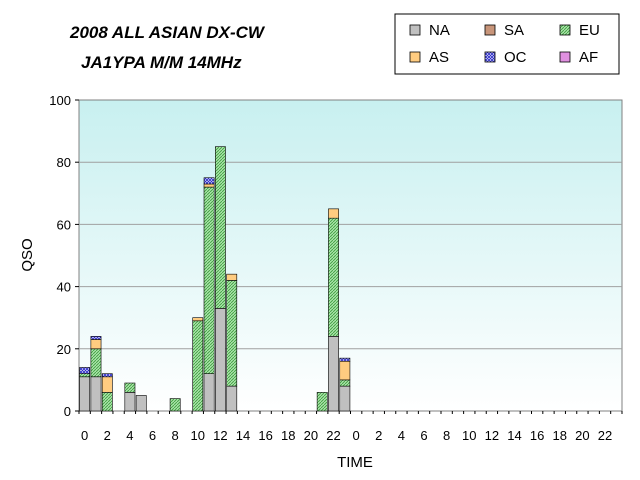  What do you see at coordinates (439, 57) in the screenshot?
I see `legend-label-as: AS` at bounding box center [439, 57].